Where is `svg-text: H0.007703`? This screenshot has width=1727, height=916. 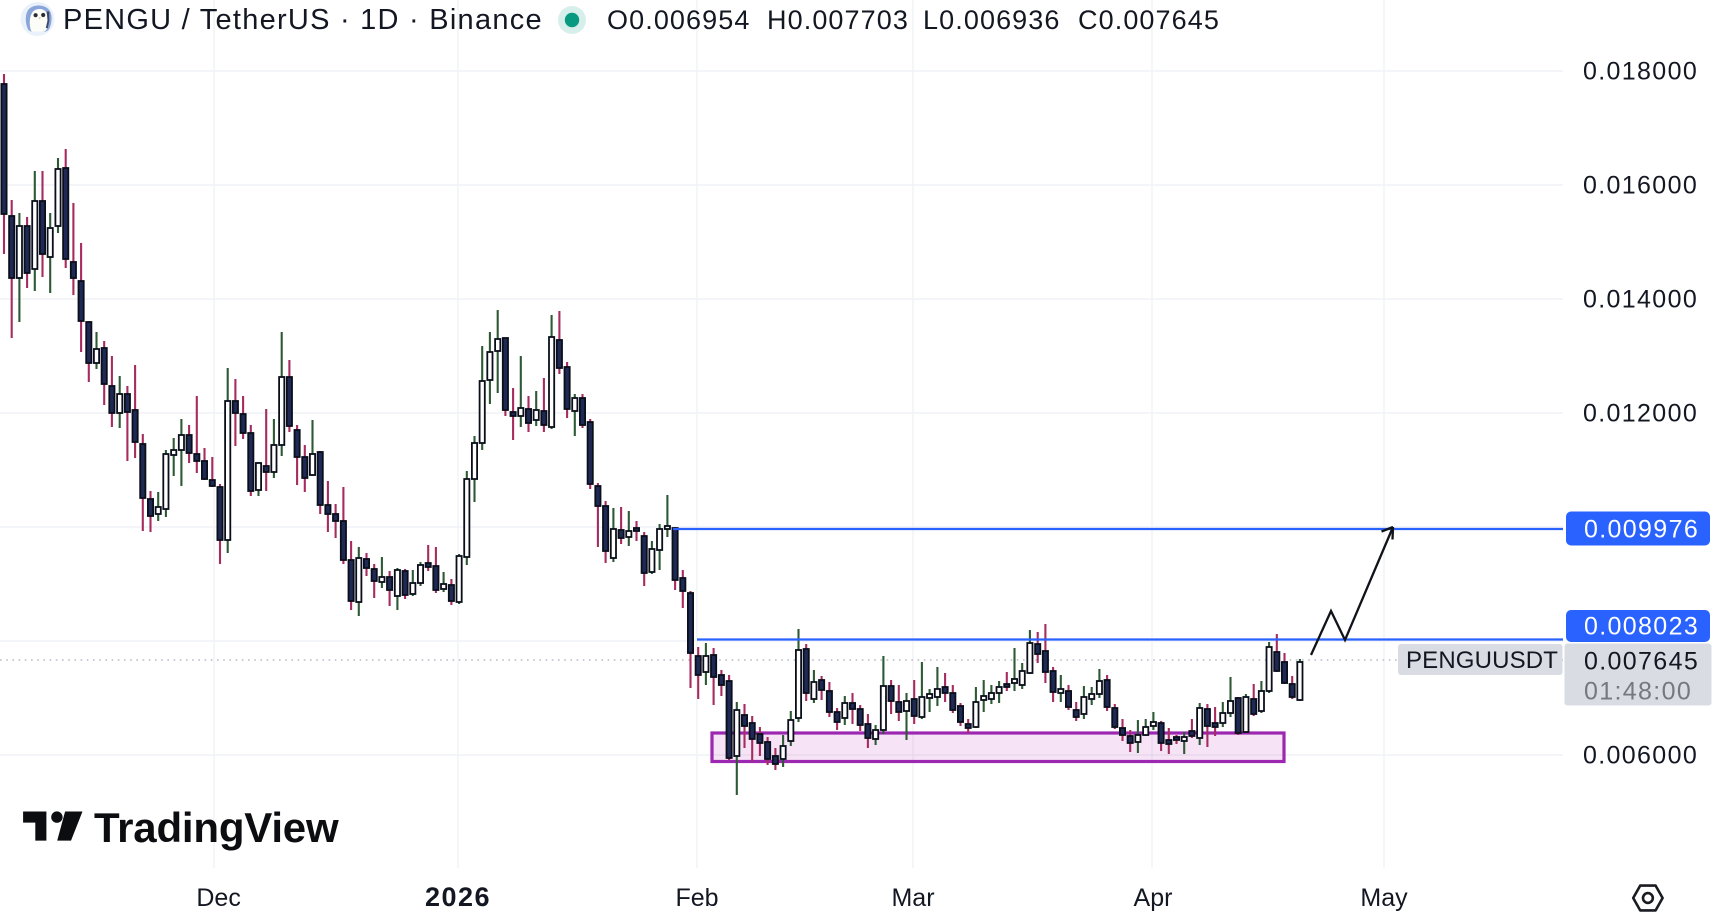
svg-text: H0.007703 is located at coordinates (838, 20).